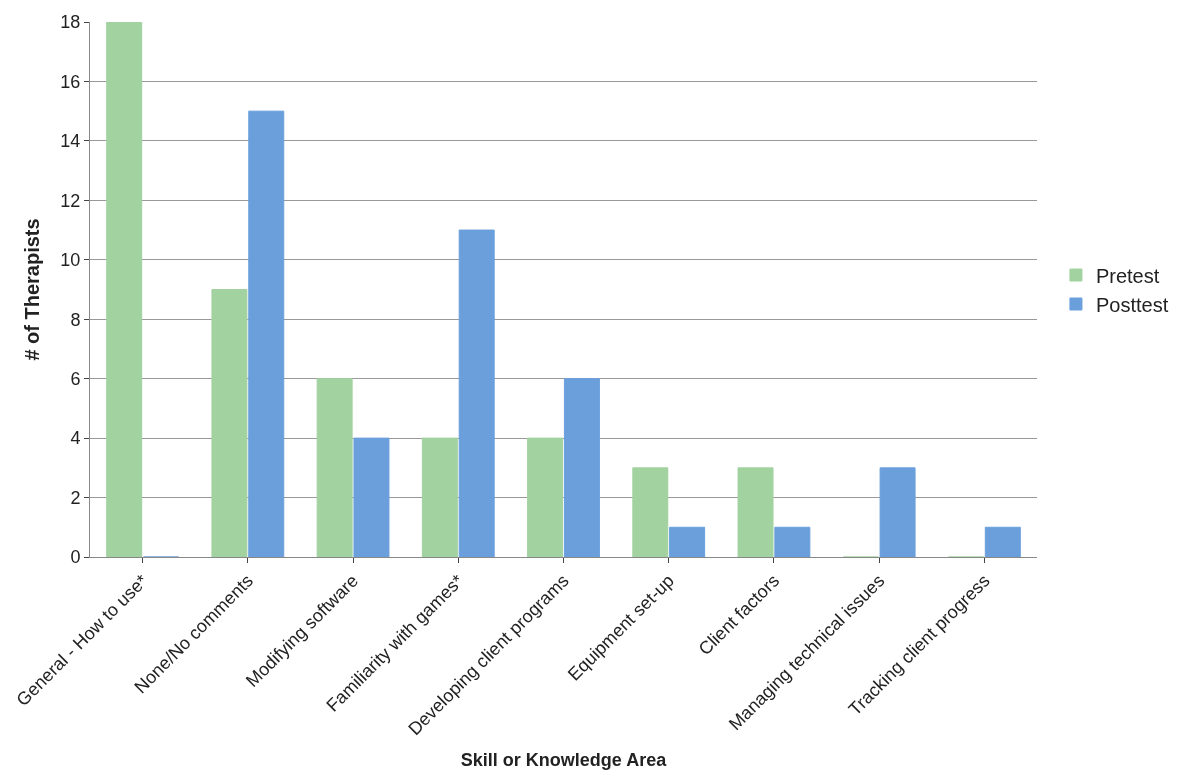  Describe the element at coordinates (1132, 304) in the screenshot. I see `legend-label: Posttest` at that location.